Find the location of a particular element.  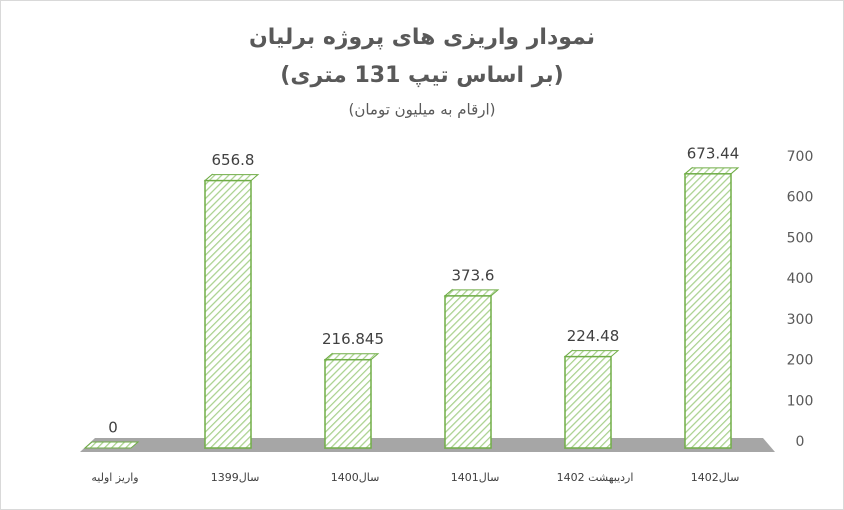

value-label: 0 is located at coordinates (113, 428).